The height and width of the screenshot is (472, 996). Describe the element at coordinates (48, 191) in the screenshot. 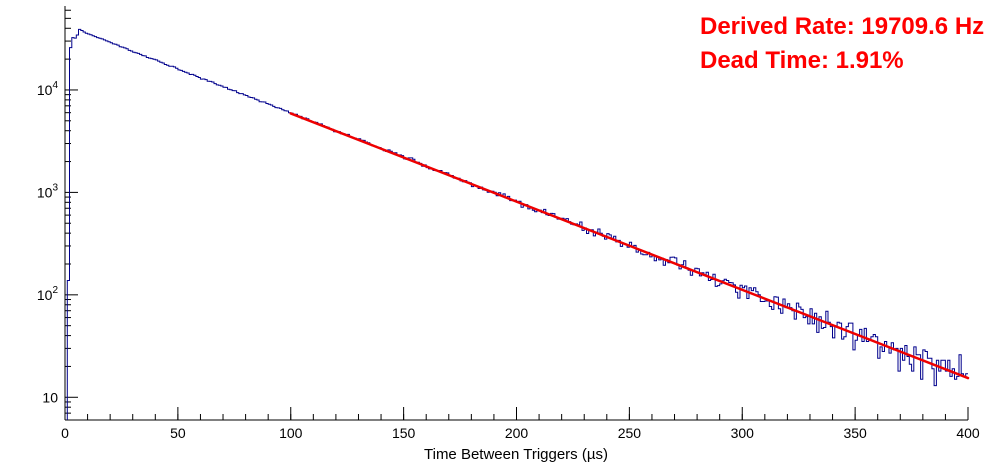

I see `y-tick-label: 10³` at that location.